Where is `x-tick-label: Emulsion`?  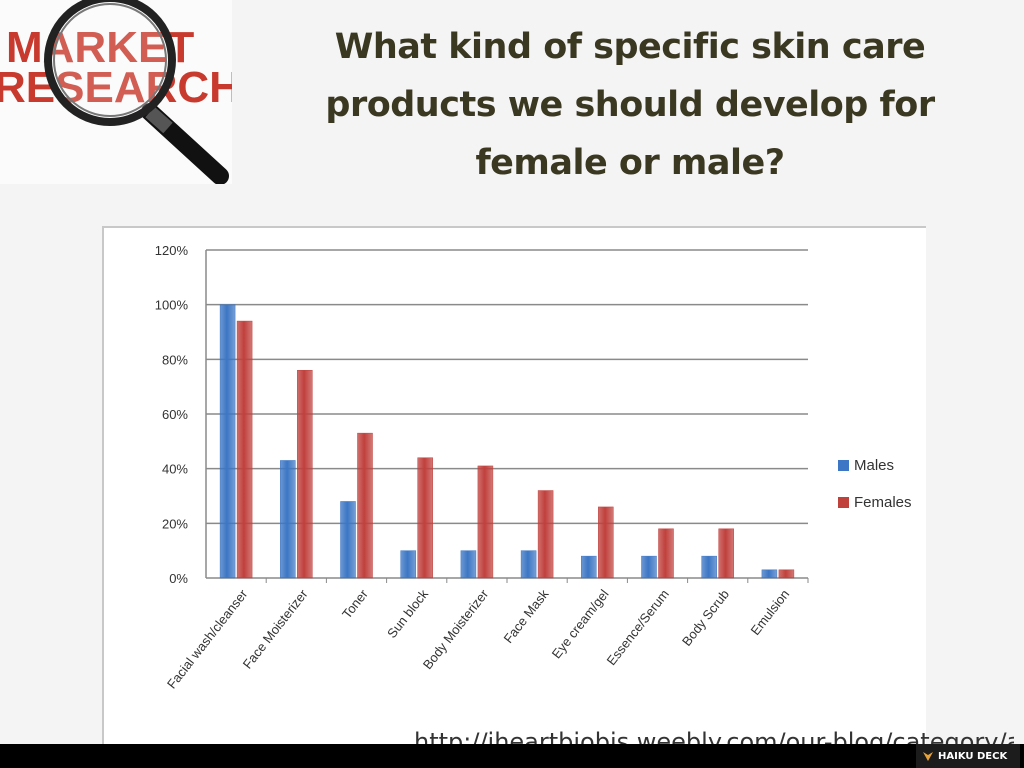
x-tick-label: Emulsion is located at coordinates (770, 612).